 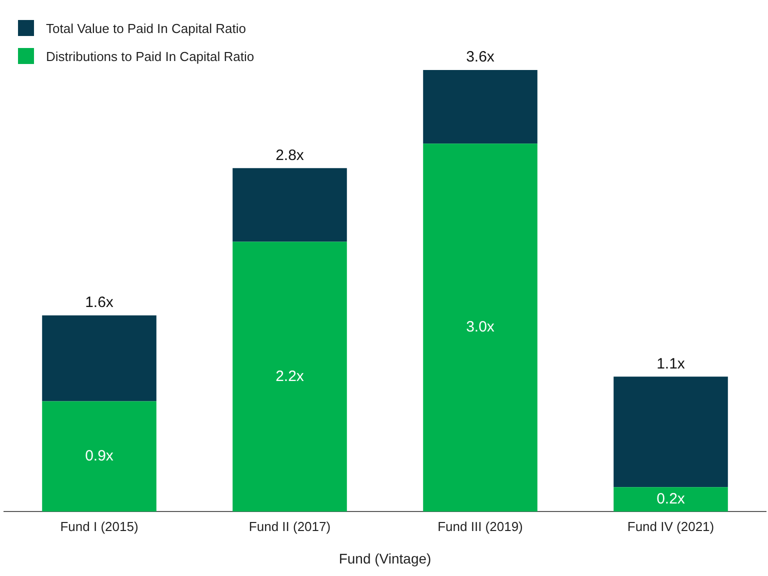 I want to click on data-label: 0.2x, so click(x=671, y=499).